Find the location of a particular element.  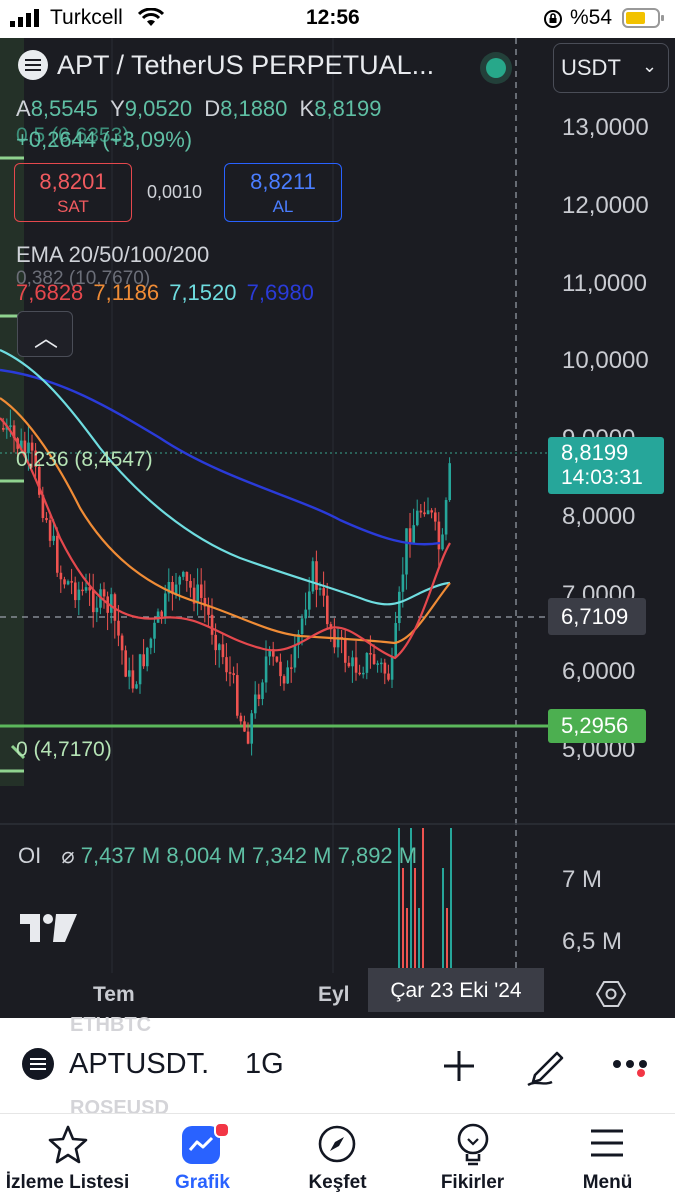

settings-hexagon-icon is located at coordinates (611, 994).